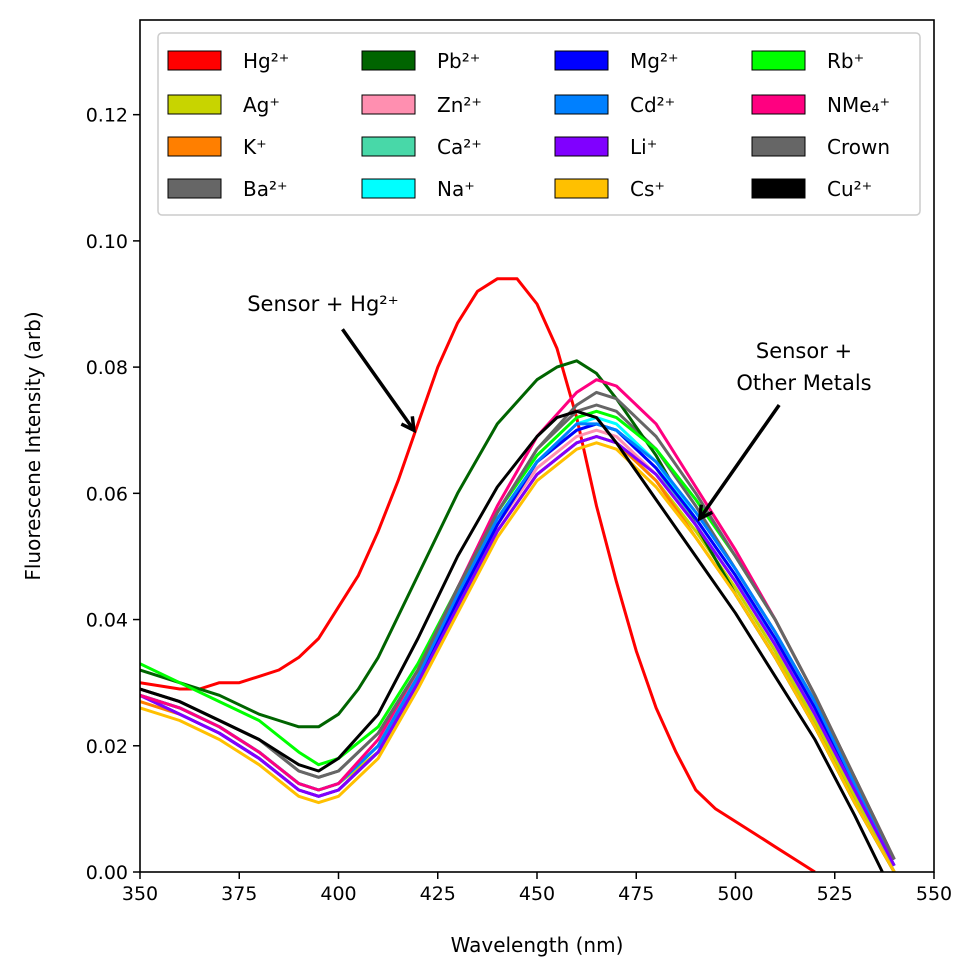 The image size is (980, 980). Describe the element at coordinates (654, 61) in the screenshot. I see `legend-label: Mg²⁺` at that location.